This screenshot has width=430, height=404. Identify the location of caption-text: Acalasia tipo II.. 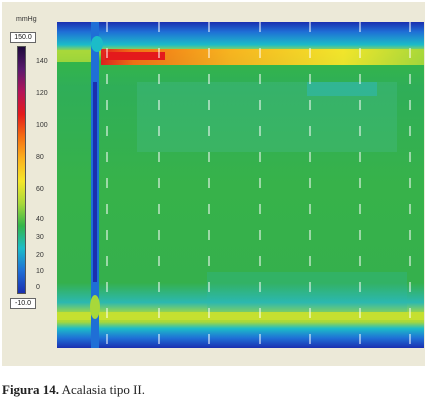
(102, 389).